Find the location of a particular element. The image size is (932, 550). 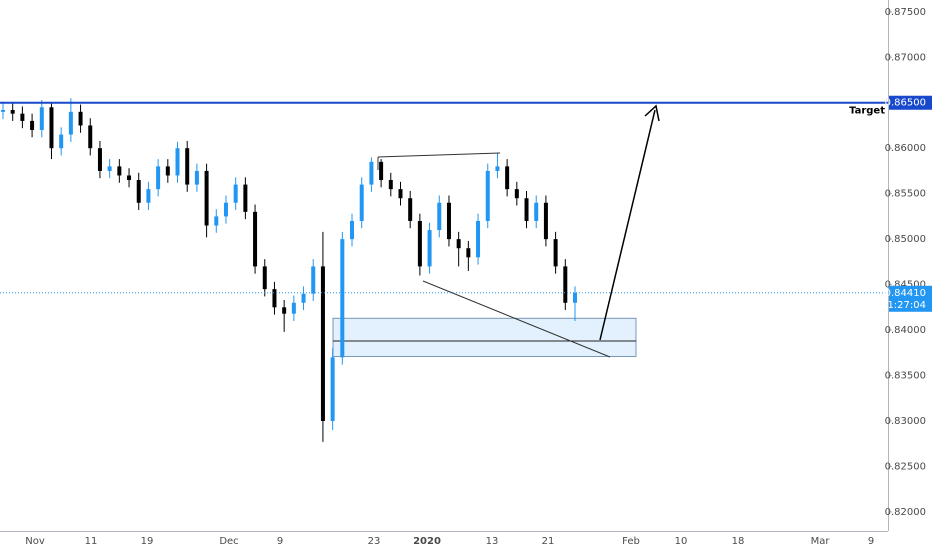

y-tick-label: 0.82500 is located at coordinates (905, 466).